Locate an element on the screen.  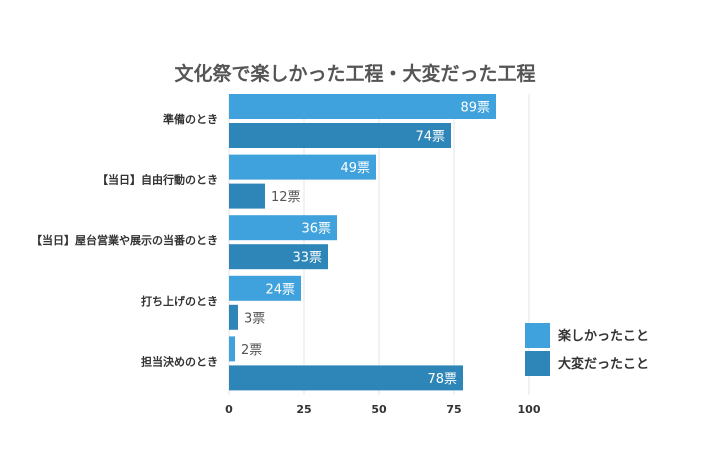
legend-label: 大変だったこと is located at coordinates (603, 364).